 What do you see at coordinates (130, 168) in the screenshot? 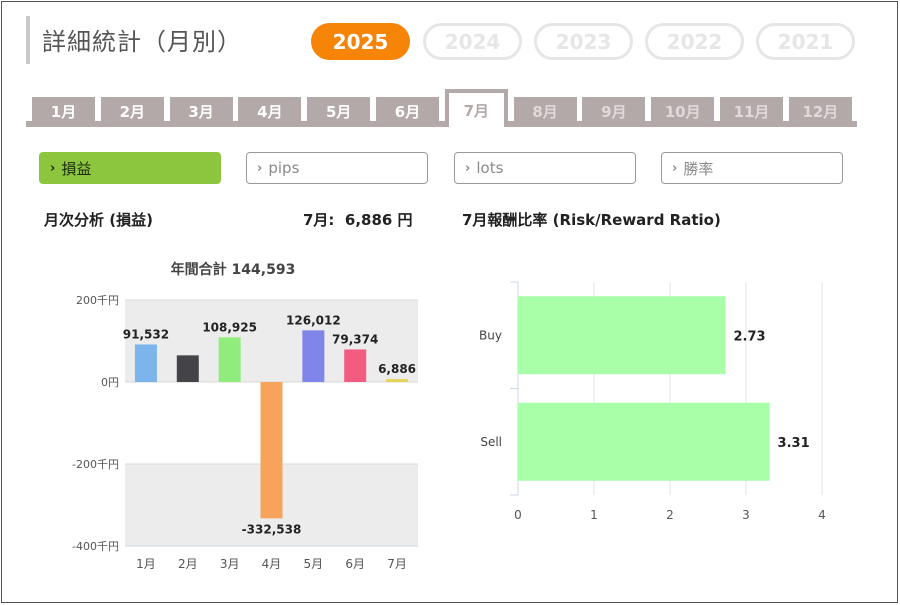
I see `metric-button-pl: › 損益` at bounding box center [130, 168].